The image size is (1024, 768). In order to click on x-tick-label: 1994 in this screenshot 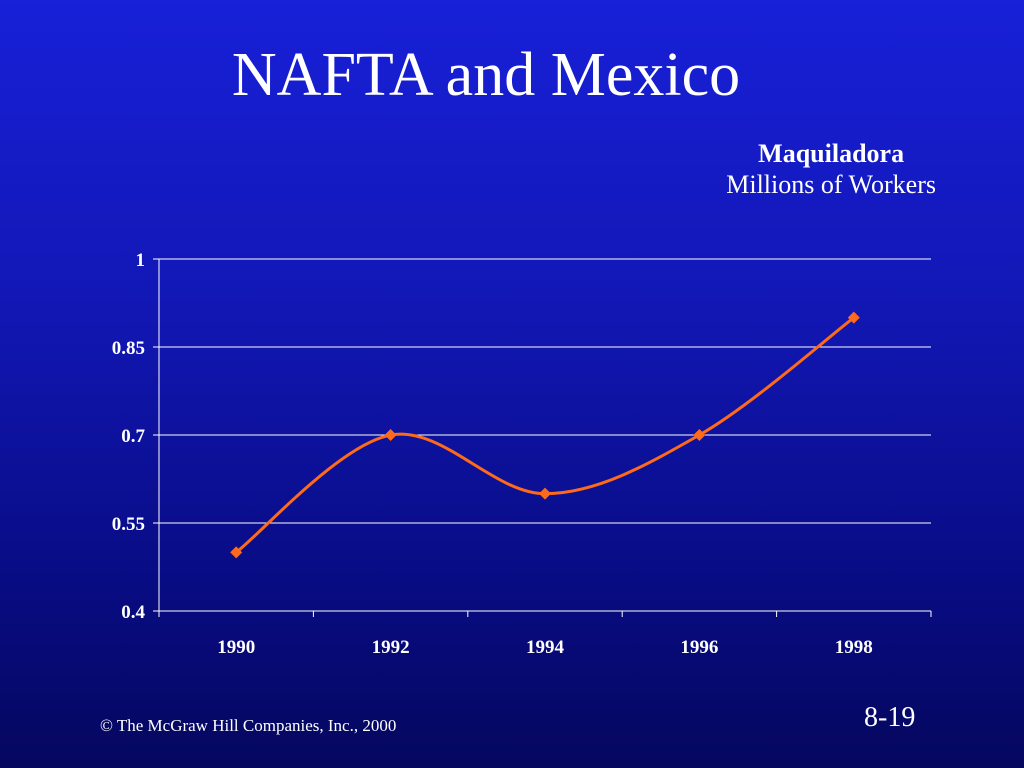, I will do `click(545, 647)`.